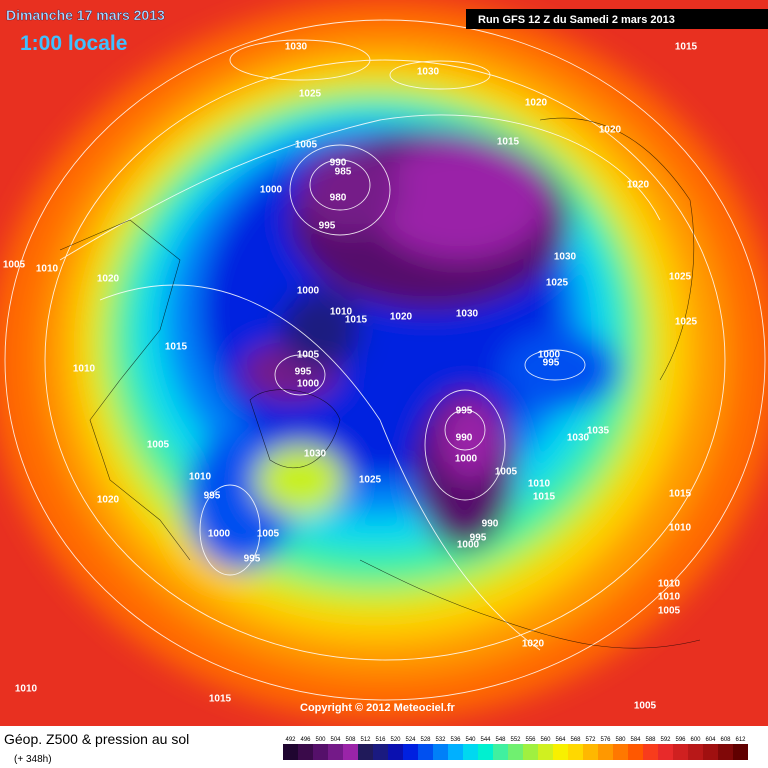 Image resolution: width=768 pixels, height=768 pixels. I want to click on colorbar-level: 504, so click(335, 740).